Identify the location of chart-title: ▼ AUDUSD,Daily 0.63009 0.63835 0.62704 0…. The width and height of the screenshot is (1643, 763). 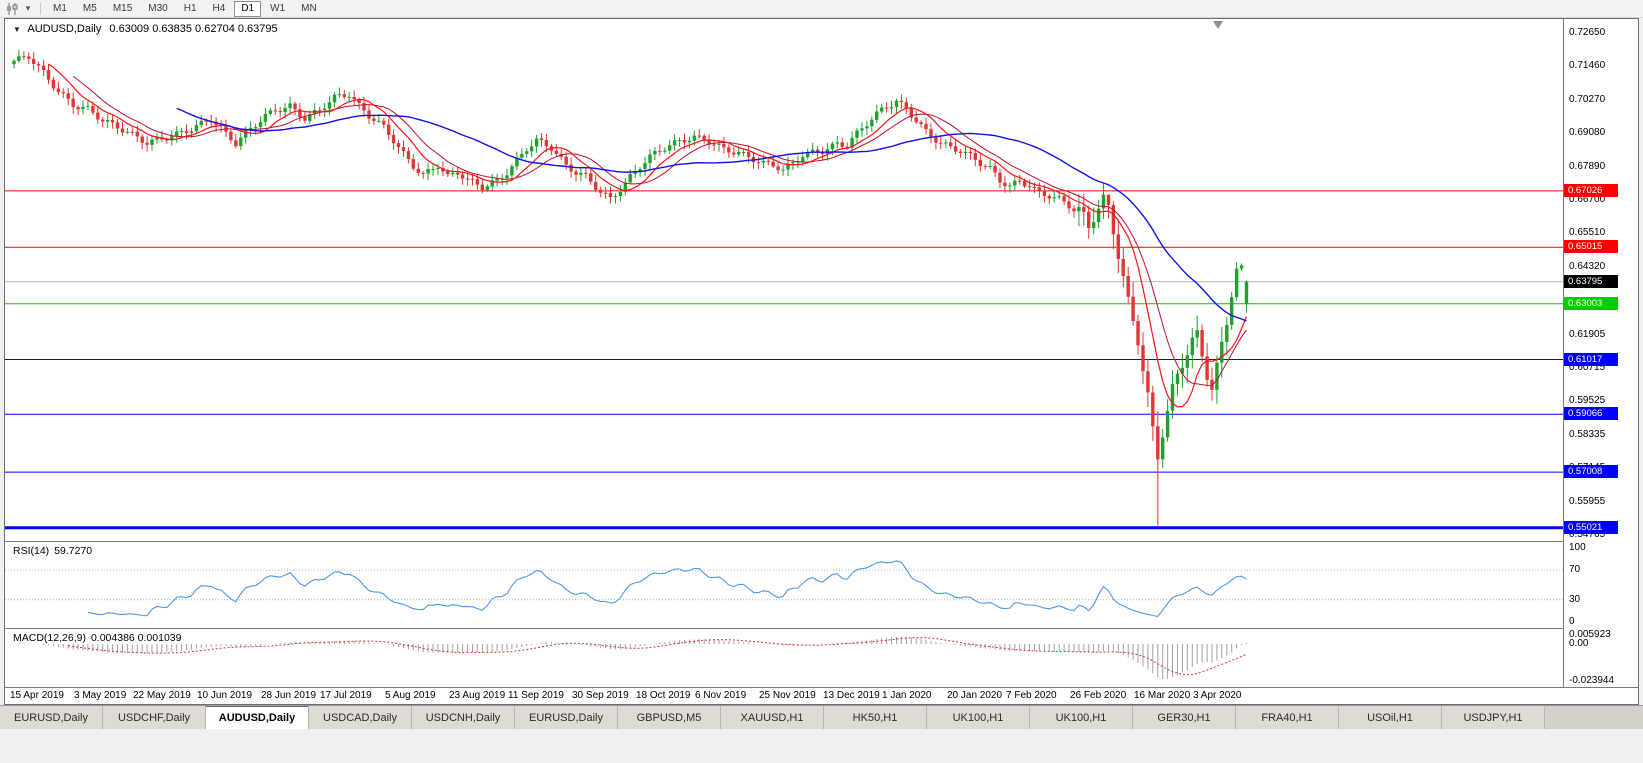
(145, 29).